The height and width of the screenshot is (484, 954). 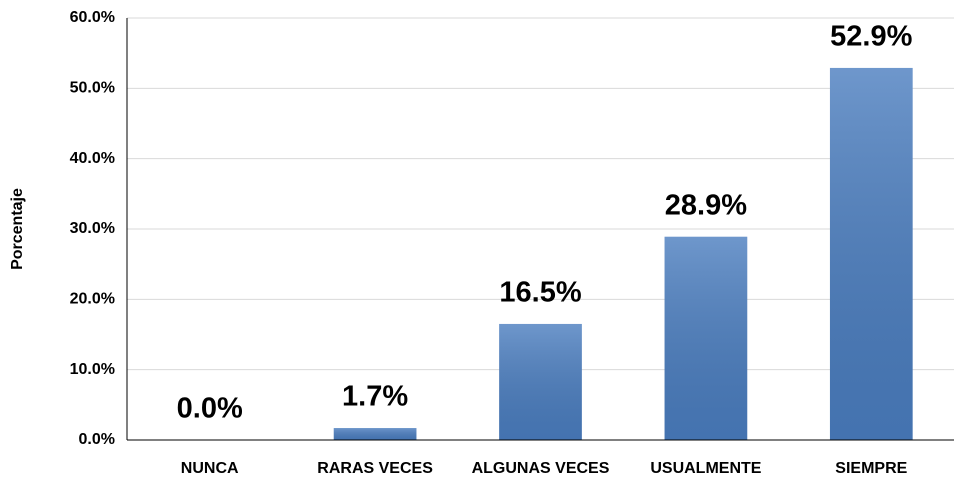 I want to click on y-tick-label: 30.0%, so click(x=92, y=228).